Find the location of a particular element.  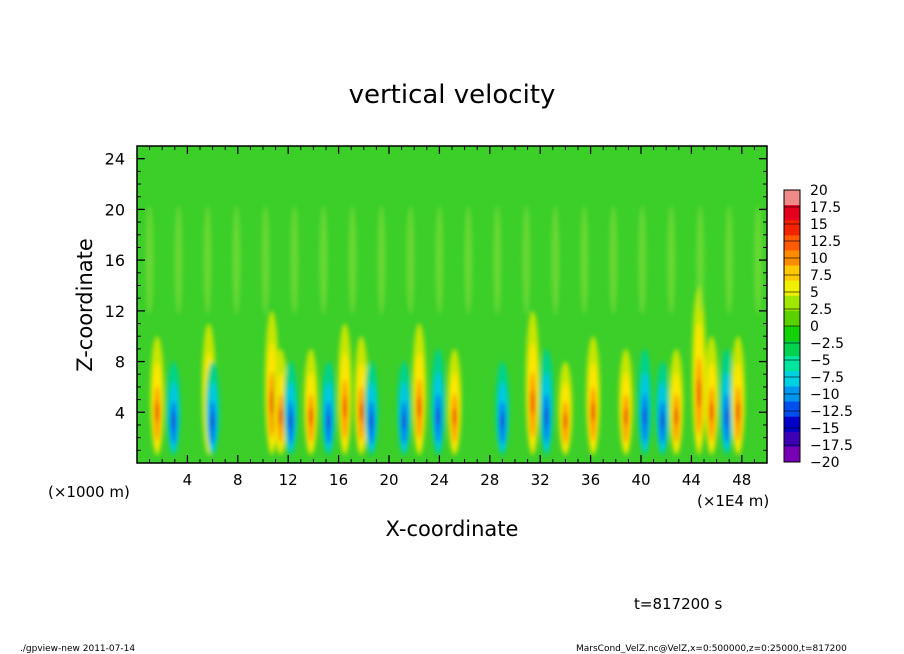

chart-title: vertical velocity is located at coordinates (452, 95).